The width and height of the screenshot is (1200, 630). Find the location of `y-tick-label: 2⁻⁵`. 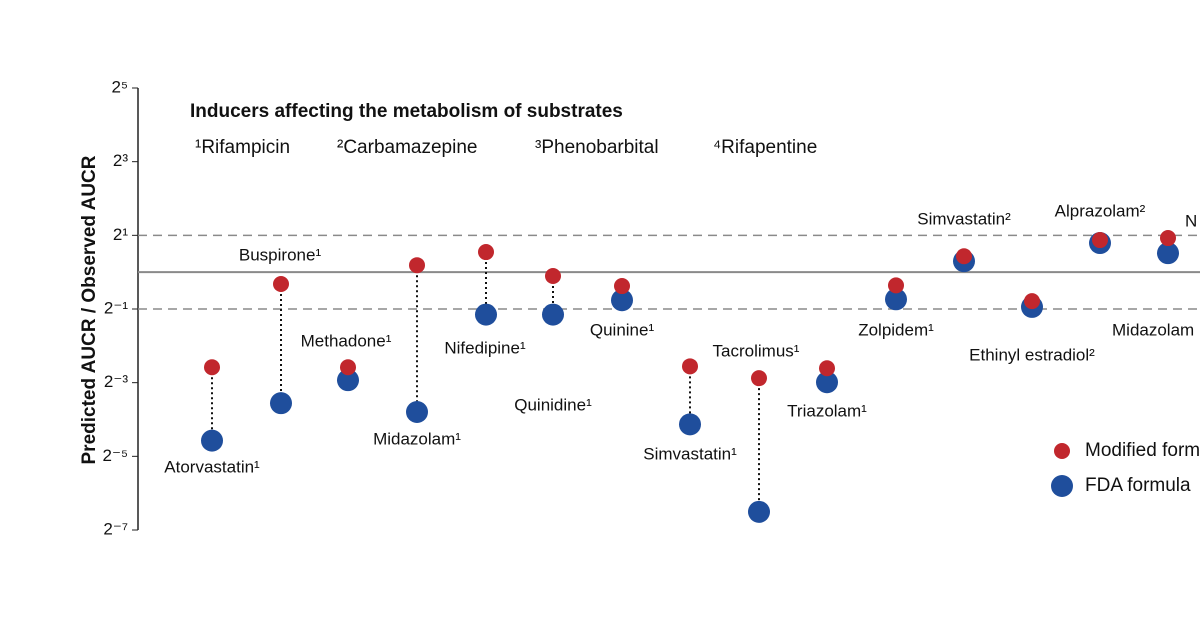

y-tick-label: 2⁻⁵ is located at coordinates (115, 455).